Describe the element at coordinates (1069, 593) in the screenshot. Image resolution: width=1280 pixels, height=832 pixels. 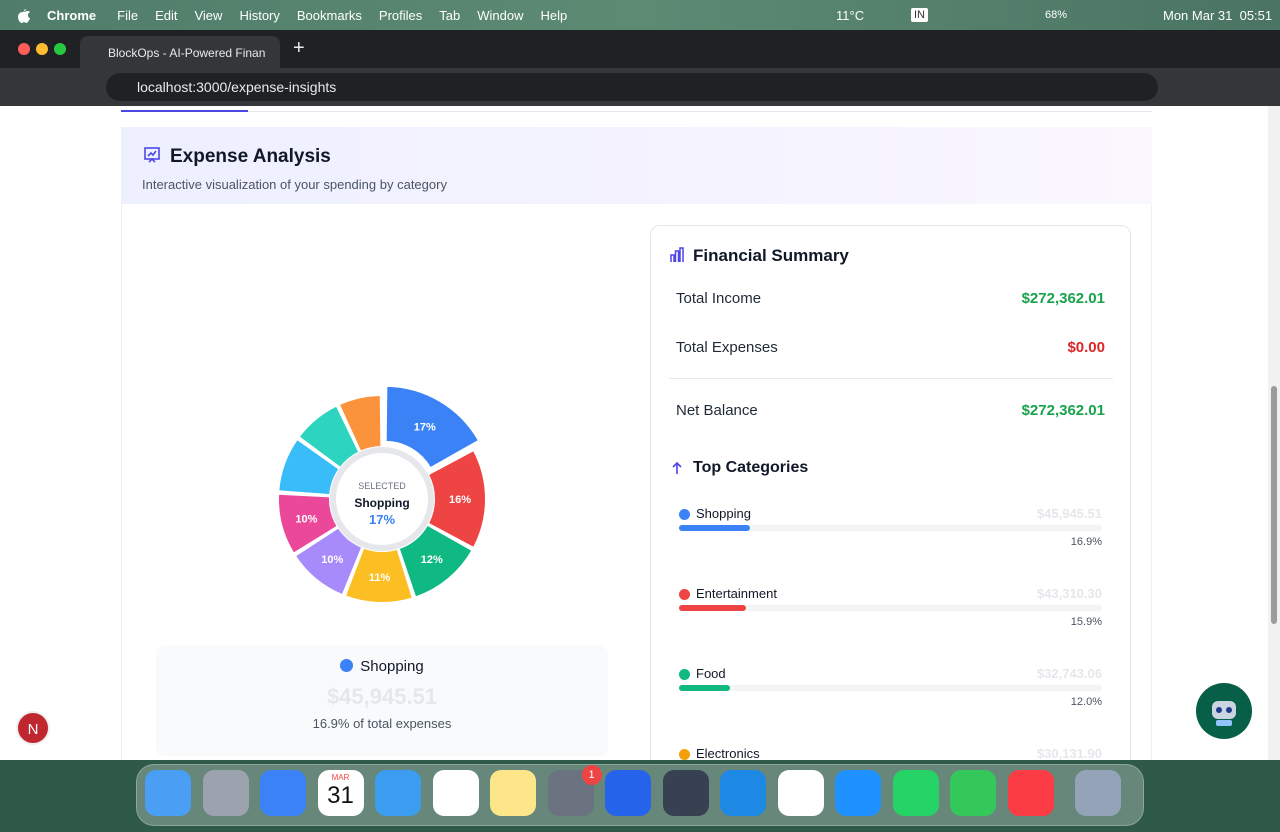
I see `category-amount: $43,310.30` at that location.